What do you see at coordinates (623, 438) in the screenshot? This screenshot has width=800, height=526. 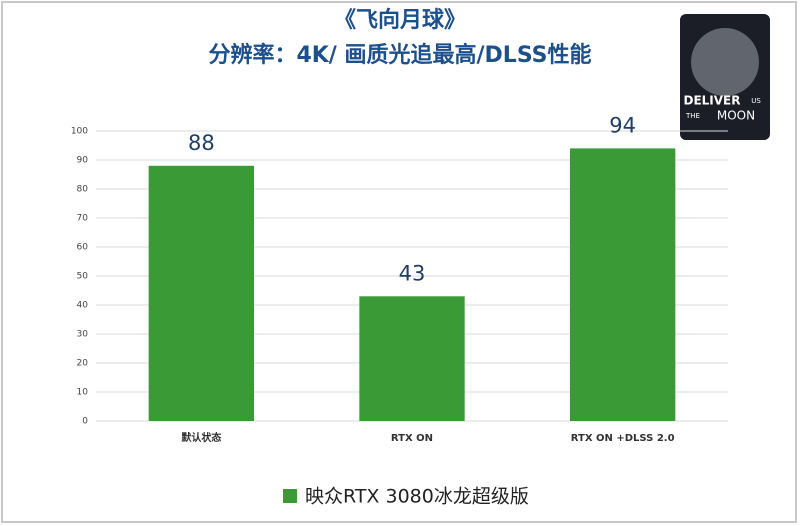 I see `x-tick-label: RTX ON +DLSS 2.0` at bounding box center [623, 438].